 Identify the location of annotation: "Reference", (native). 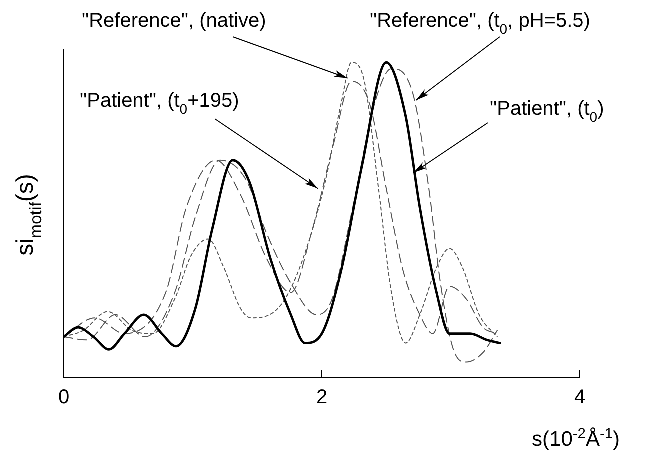
(174, 21).